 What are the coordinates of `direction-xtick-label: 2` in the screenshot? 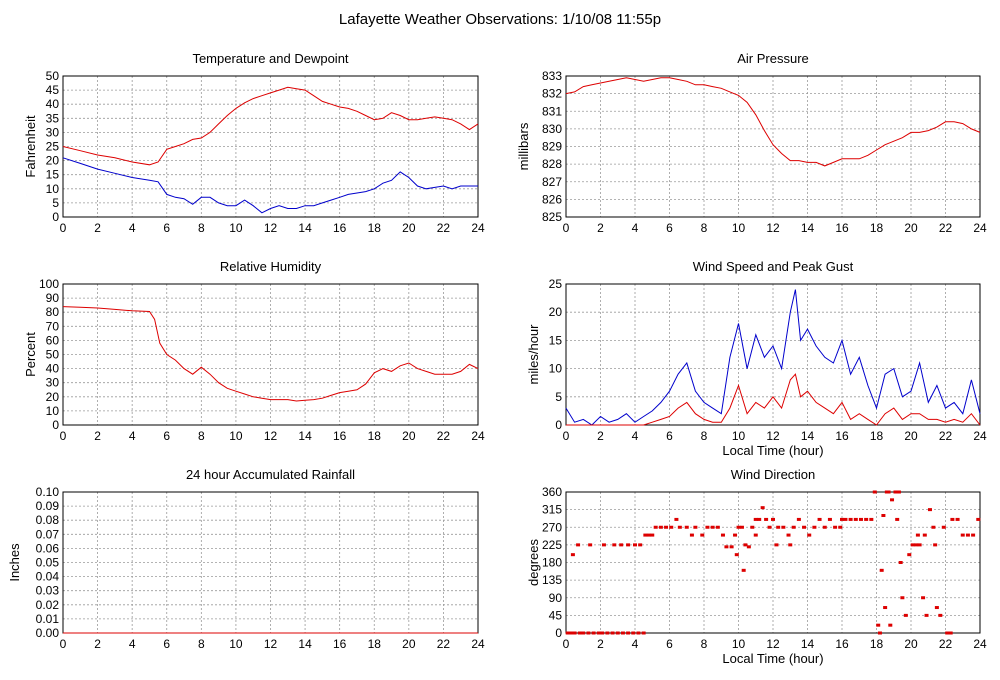 It's located at (600, 644).